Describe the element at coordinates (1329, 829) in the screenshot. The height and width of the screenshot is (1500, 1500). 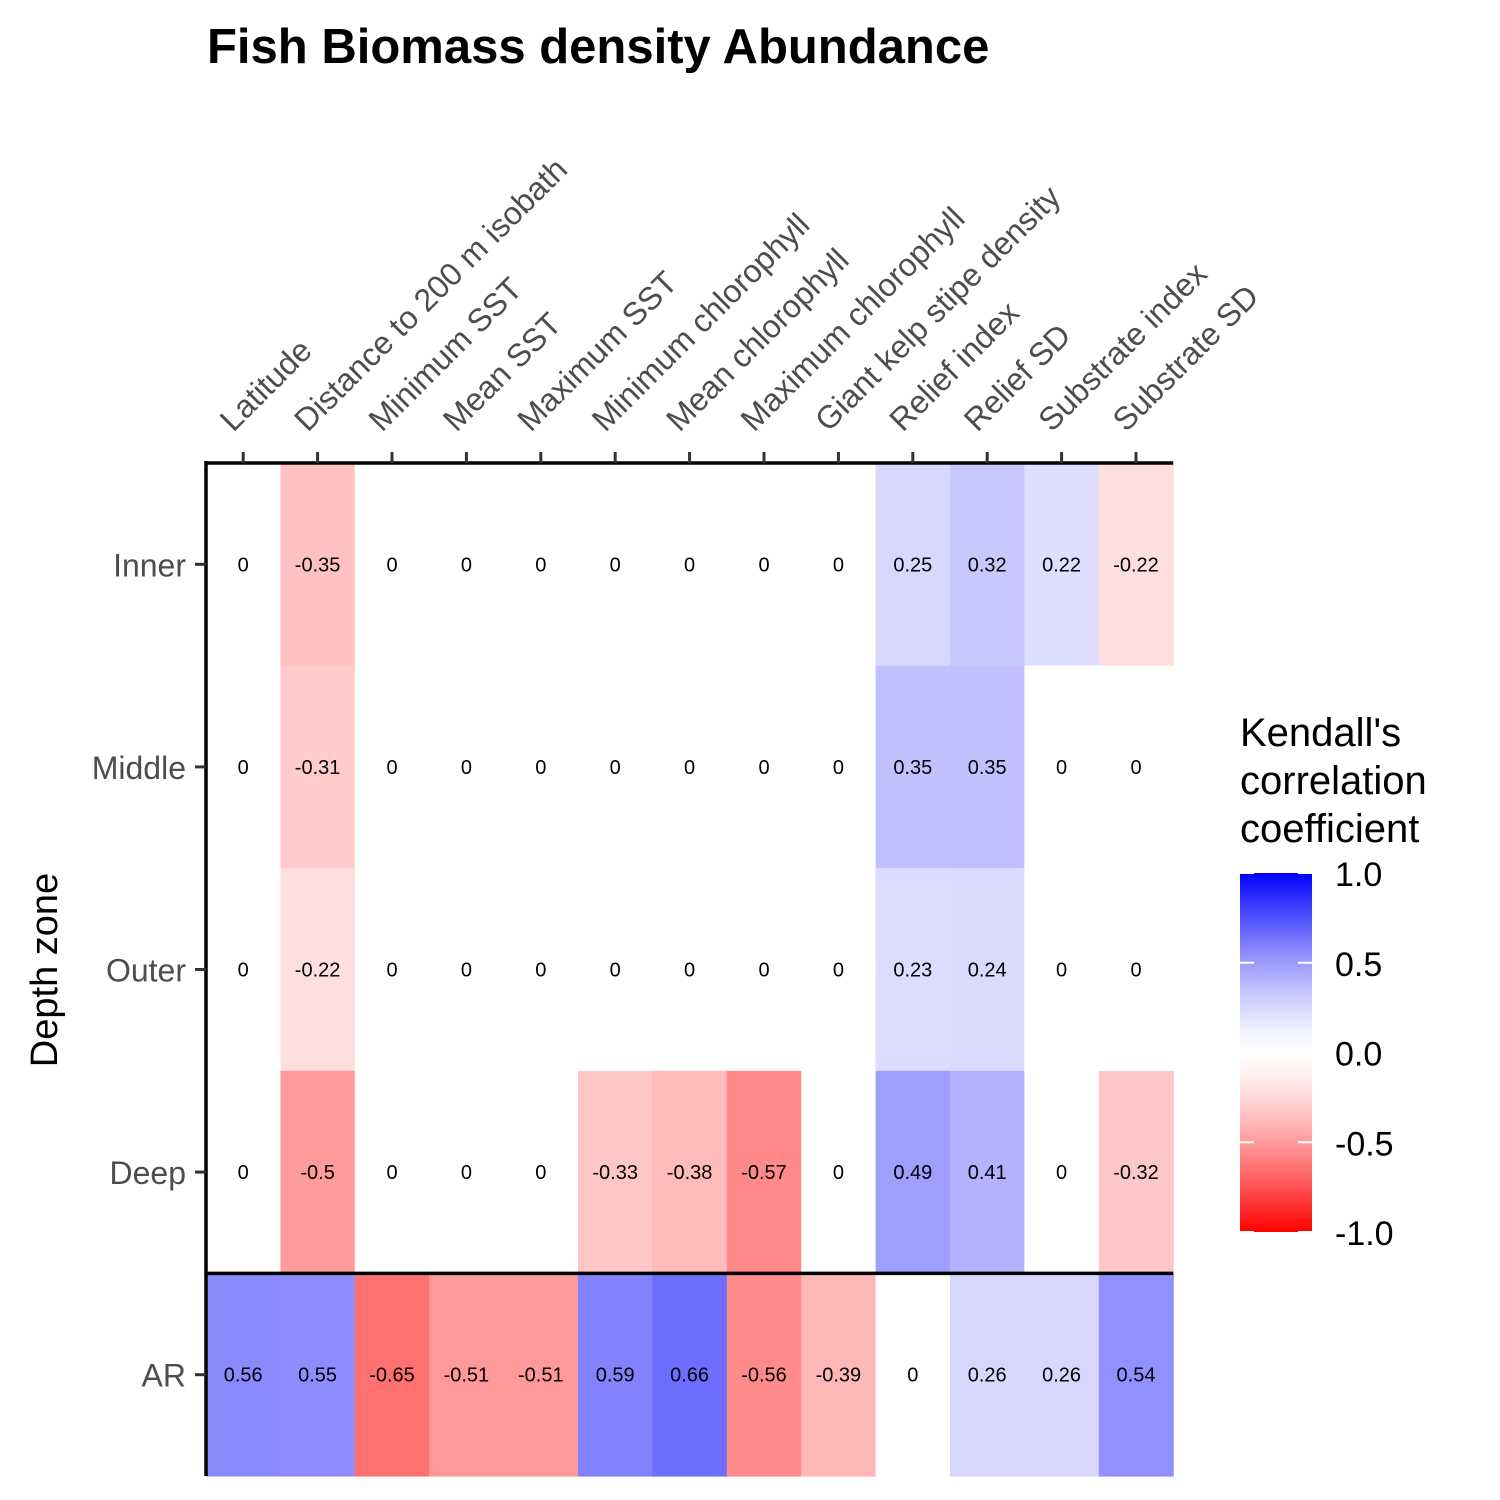
I see `legend-title-line: coefficient` at that location.